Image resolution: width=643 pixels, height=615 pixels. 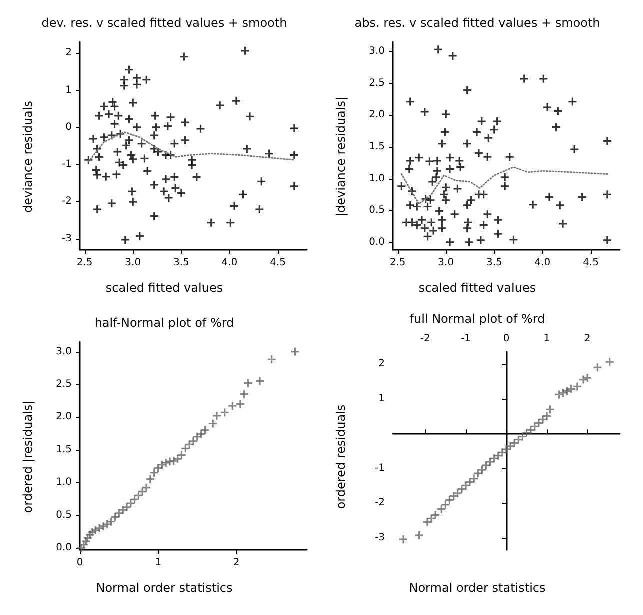 I want to click on chart-title: full Normal plot of %rd, so click(x=478, y=319).